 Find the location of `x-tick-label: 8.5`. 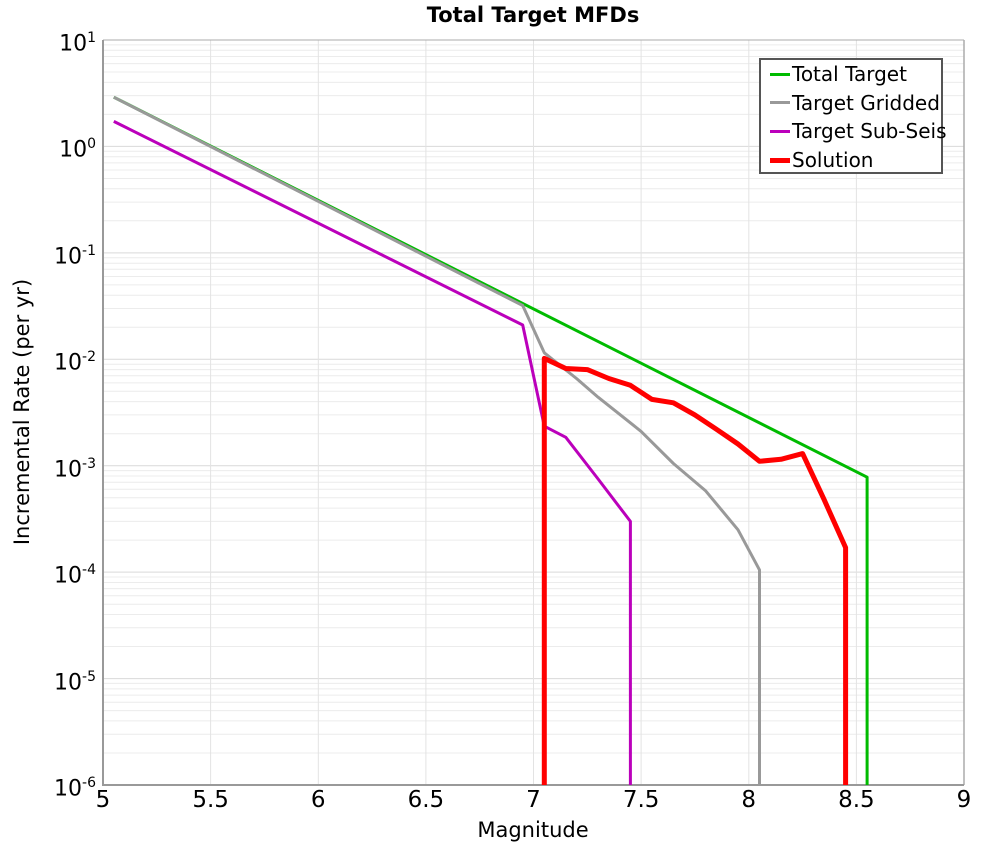

x-tick-label: 8.5 is located at coordinates (856, 800).